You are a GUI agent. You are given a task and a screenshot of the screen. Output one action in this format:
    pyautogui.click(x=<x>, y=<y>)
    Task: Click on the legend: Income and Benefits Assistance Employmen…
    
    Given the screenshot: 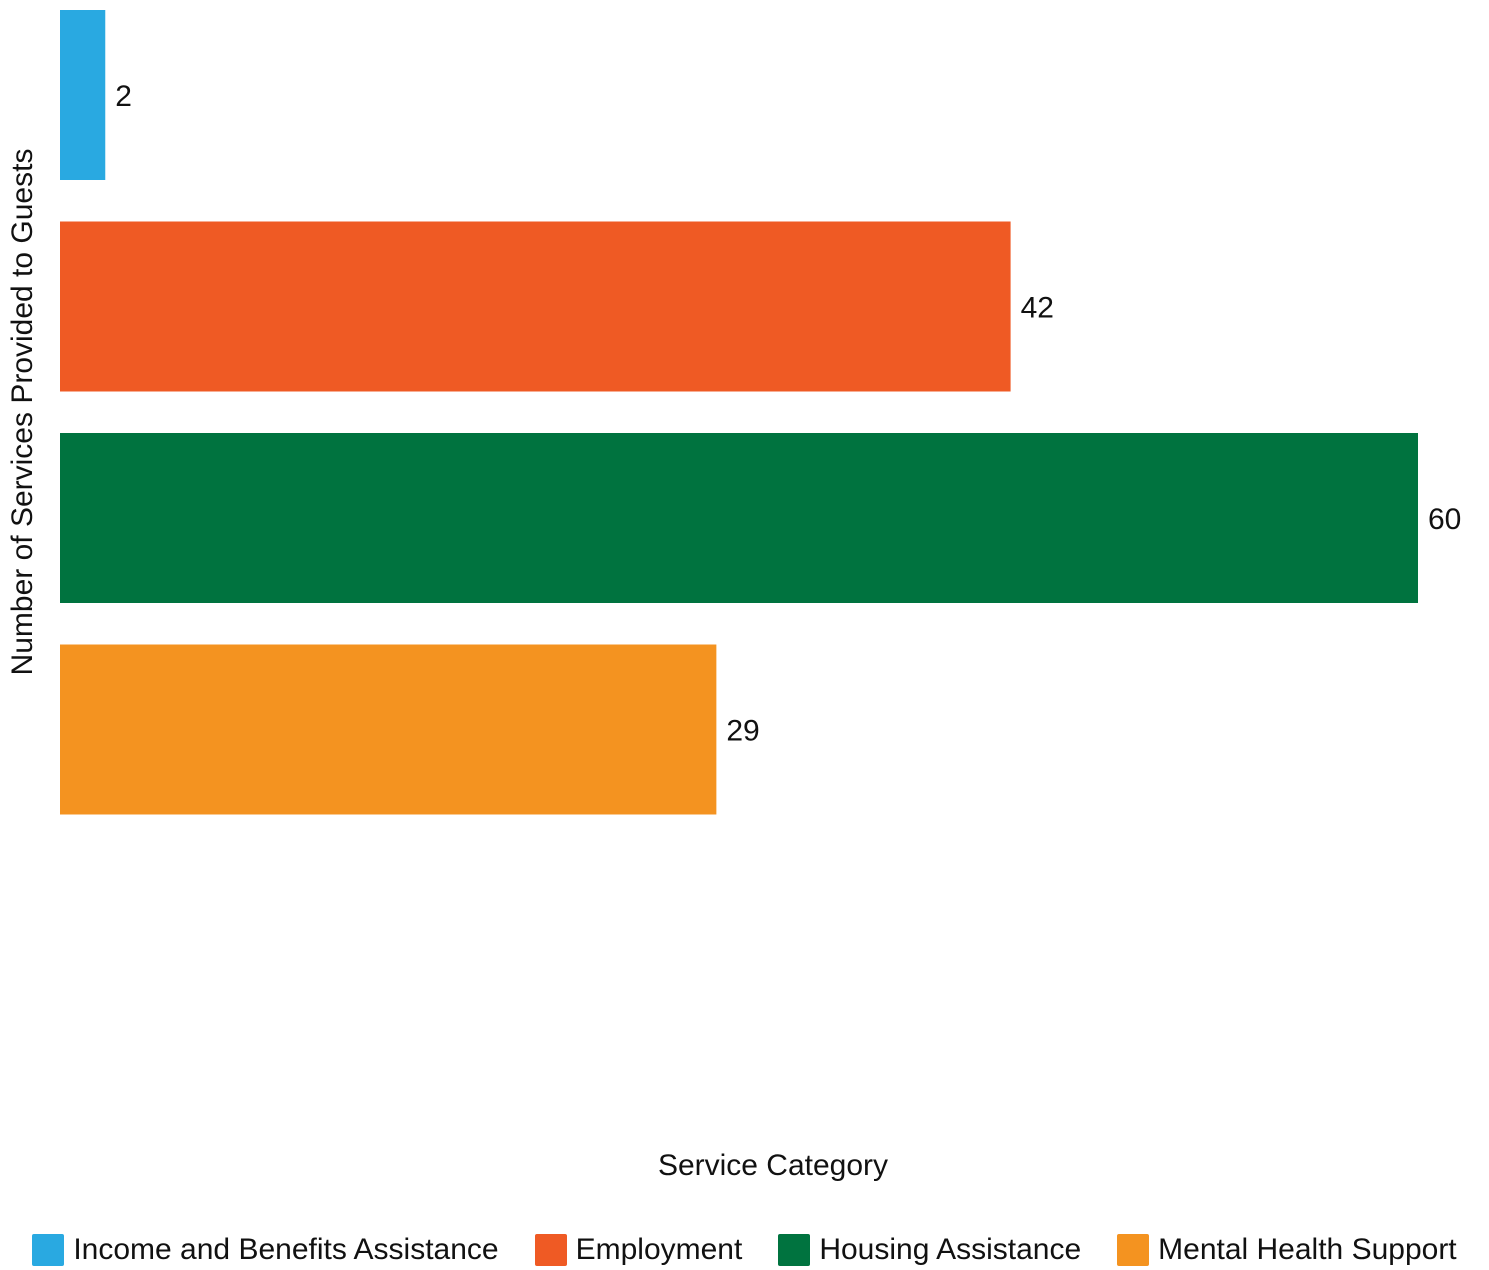 What is the action you would take?
    pyautogui.click(x=744, y=1250)
    